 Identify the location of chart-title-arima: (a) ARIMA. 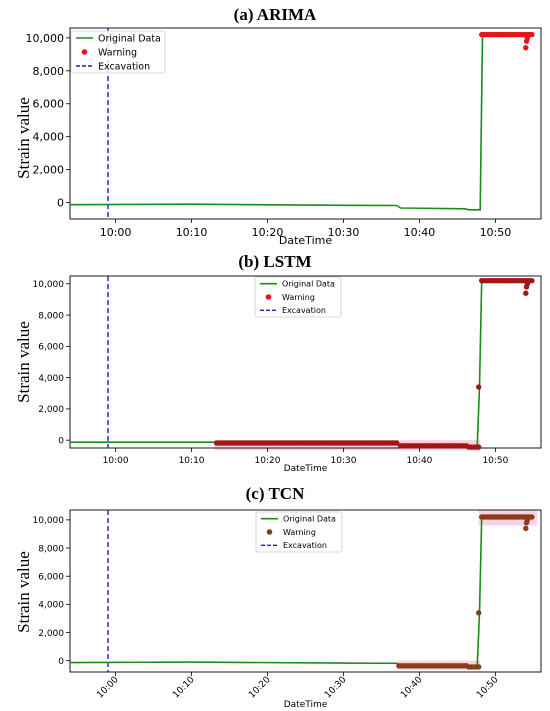
(275, 14).